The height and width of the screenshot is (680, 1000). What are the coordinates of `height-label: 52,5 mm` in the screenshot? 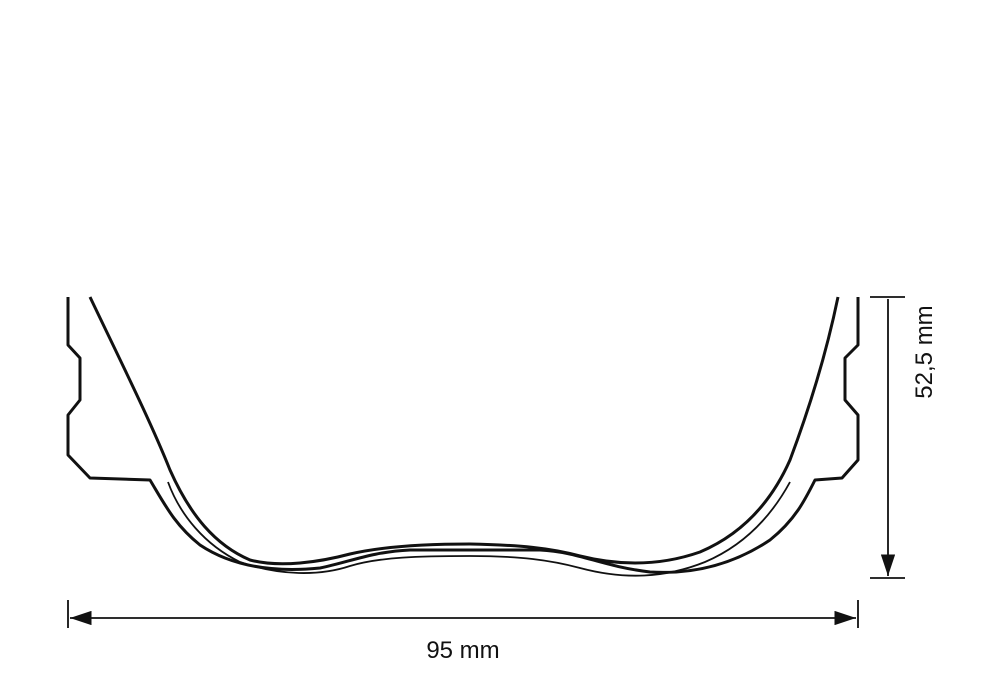 It's located at (924, 351).